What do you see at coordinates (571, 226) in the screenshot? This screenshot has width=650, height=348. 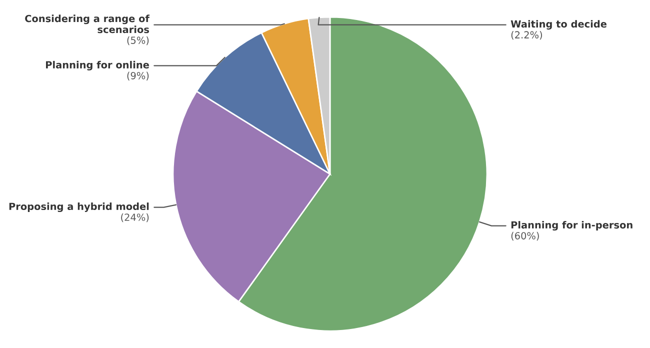 I see `slice-label: Planning for in-person` at bounding box center [571, 226].